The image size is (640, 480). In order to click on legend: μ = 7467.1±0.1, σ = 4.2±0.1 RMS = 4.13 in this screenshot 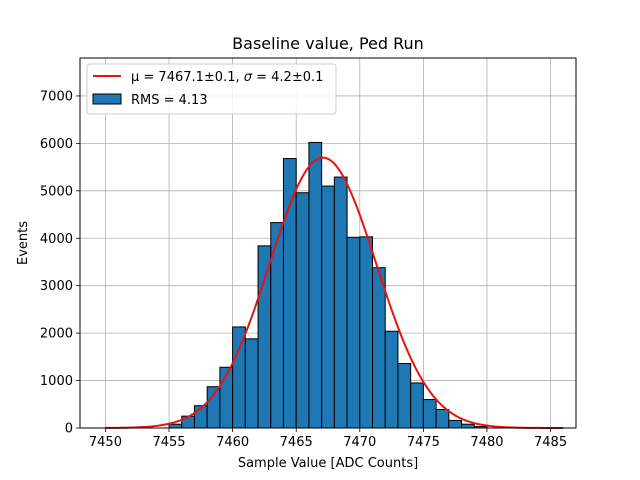, I will do `click(211, 89)`.